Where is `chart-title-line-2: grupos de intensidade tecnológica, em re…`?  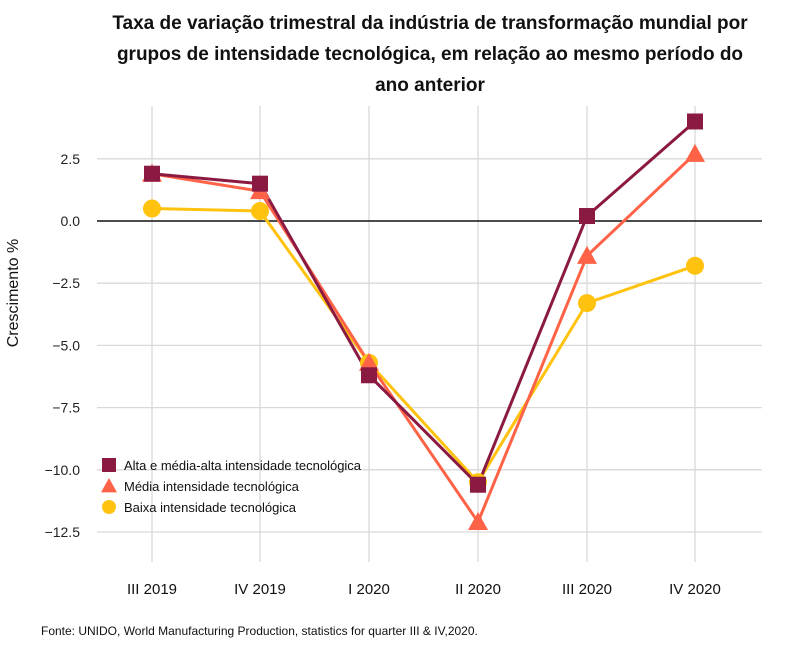 chart-title-line-2: grupos de intensidade tecnológica, em re… is located at coordinates (430, 54).